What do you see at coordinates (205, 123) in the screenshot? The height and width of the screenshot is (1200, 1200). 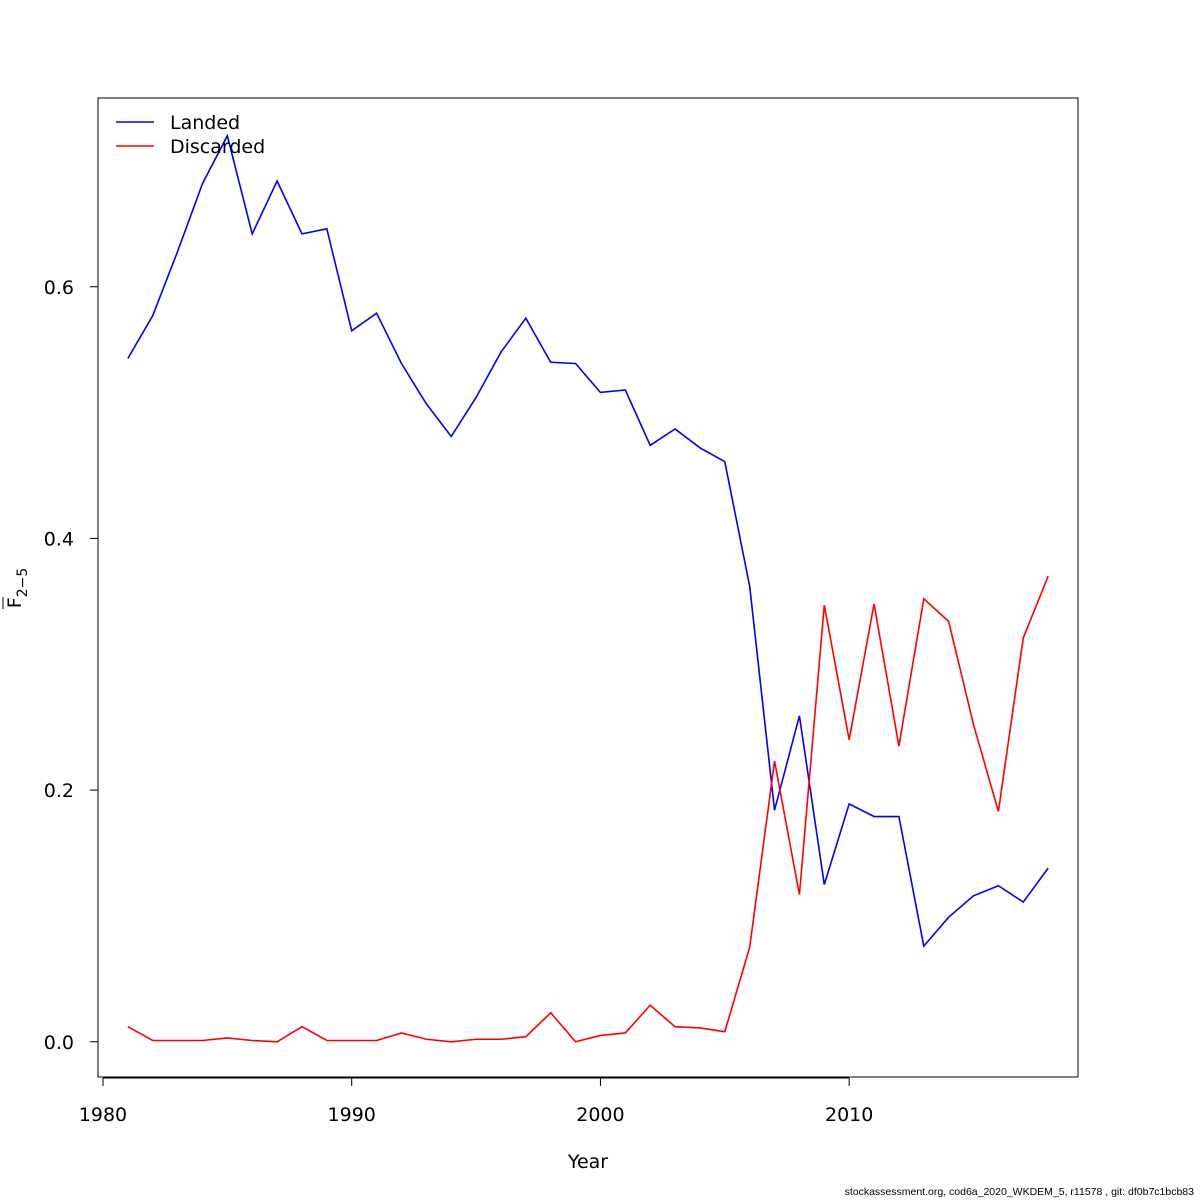 I see `legend-label-landed: Landed` at bounding box center [205, 123].